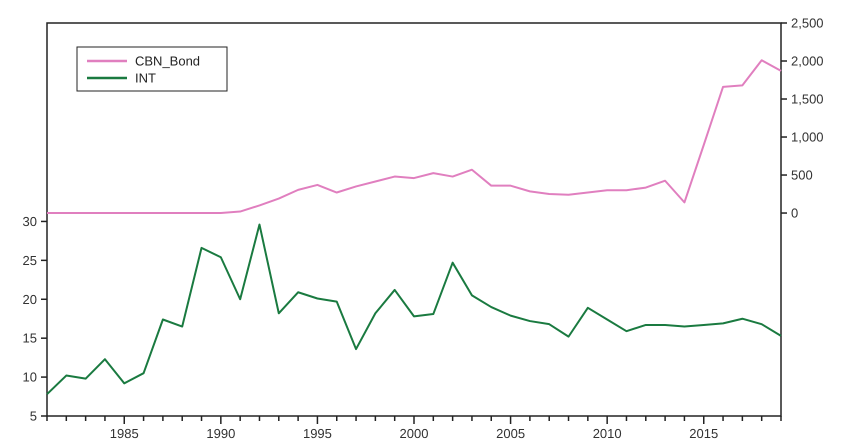  What do you see at coordinates (167, 61) in the screenshot?
I see `legend-label: CBN_Bond` at bounding box center [167, 61].